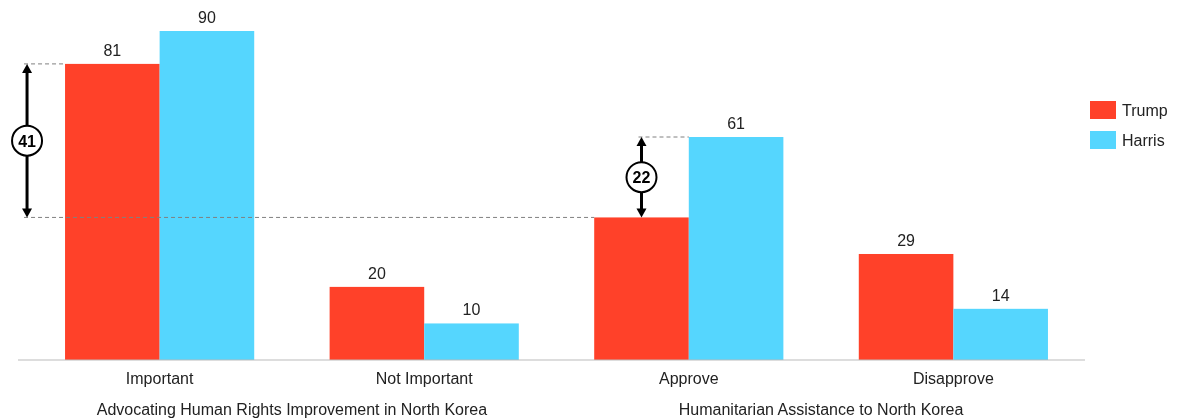  Describe the element at coordinates (207, 17) in the screenshot. I see `data-label: 90` at that location.